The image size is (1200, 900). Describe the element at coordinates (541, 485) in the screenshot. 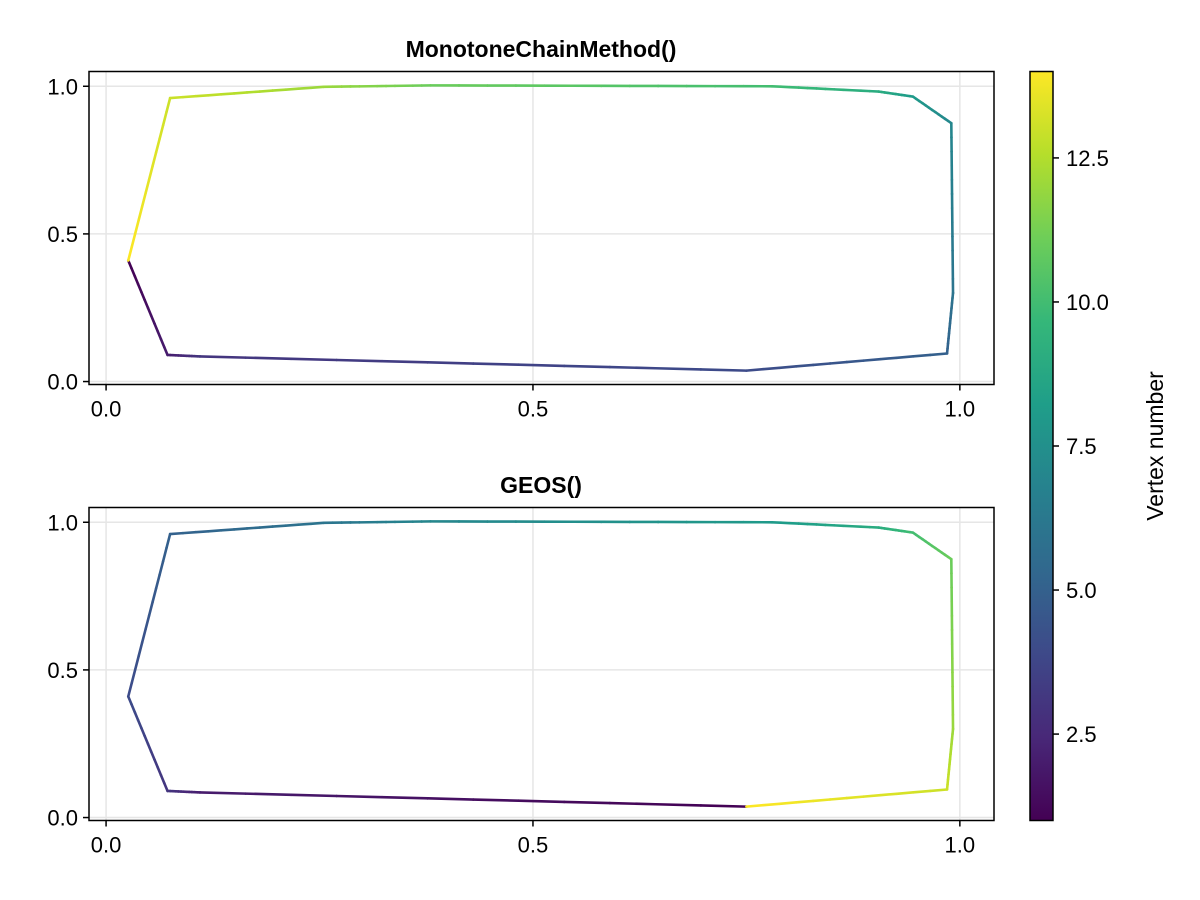

I see `panel-title: GEOS()` at that location.